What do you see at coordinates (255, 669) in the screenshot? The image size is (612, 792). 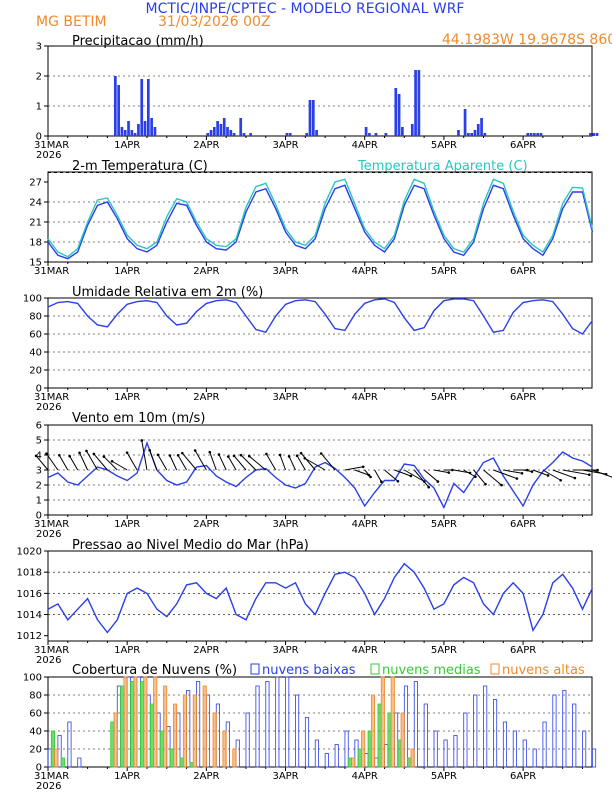 I see `low-clouds-legend-swatch` at bounding box center [255, 669].